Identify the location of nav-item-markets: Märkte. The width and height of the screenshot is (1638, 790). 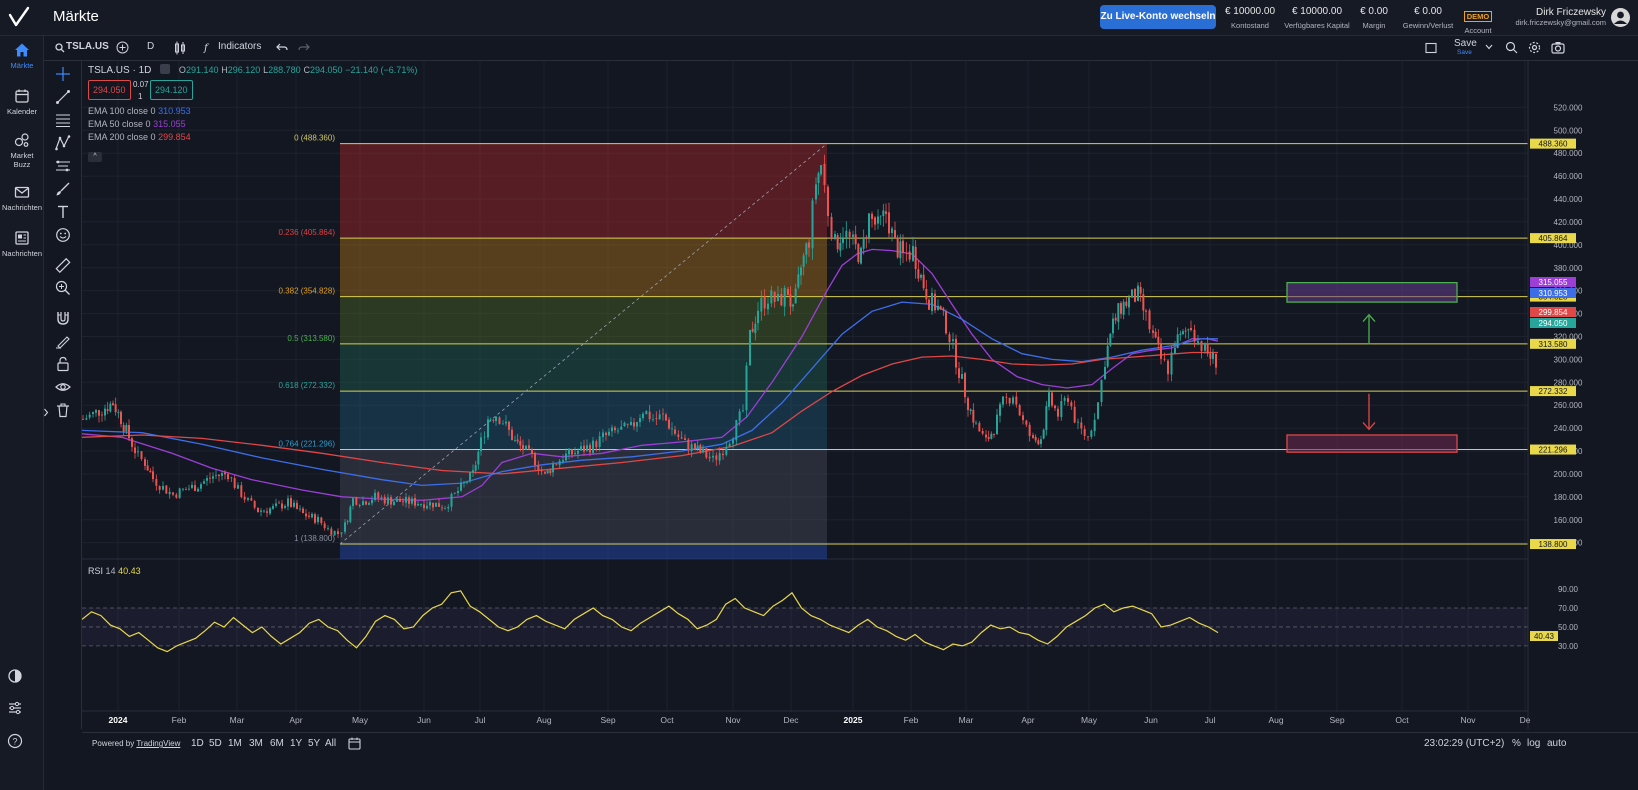
(22, 56).